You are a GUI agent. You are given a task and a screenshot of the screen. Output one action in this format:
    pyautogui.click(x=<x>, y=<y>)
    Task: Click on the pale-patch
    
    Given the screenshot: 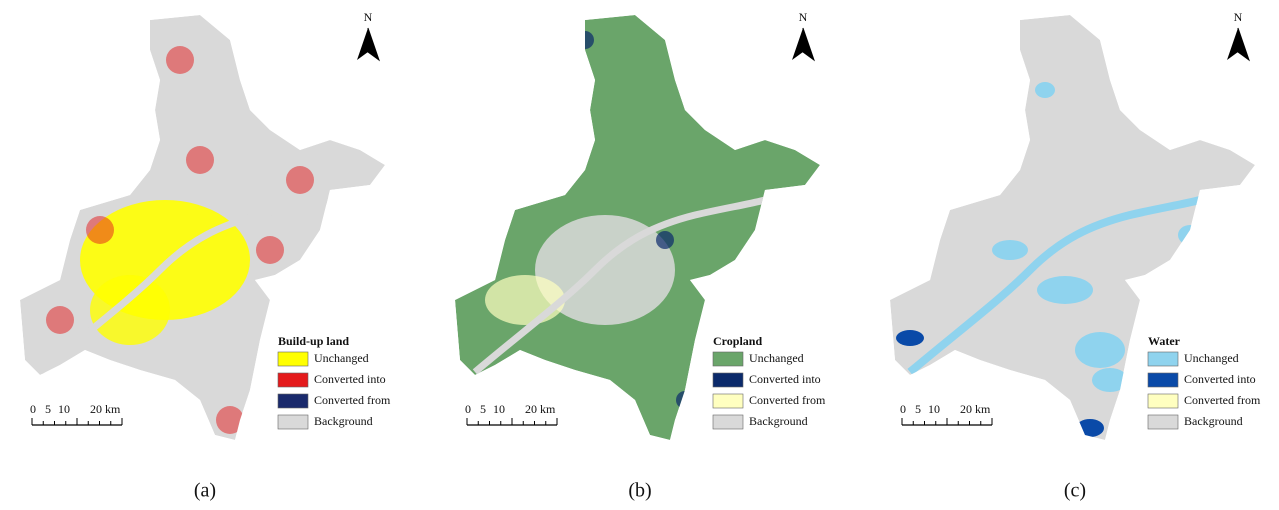 What is the action you would take?
    pyautogui.click(x=525, y=300)
    